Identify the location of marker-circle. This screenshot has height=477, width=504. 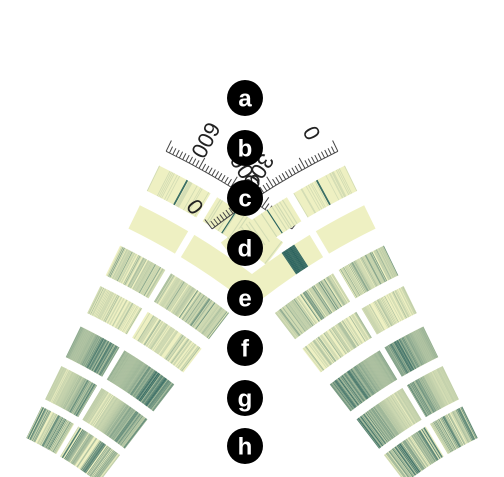
(245, 348).